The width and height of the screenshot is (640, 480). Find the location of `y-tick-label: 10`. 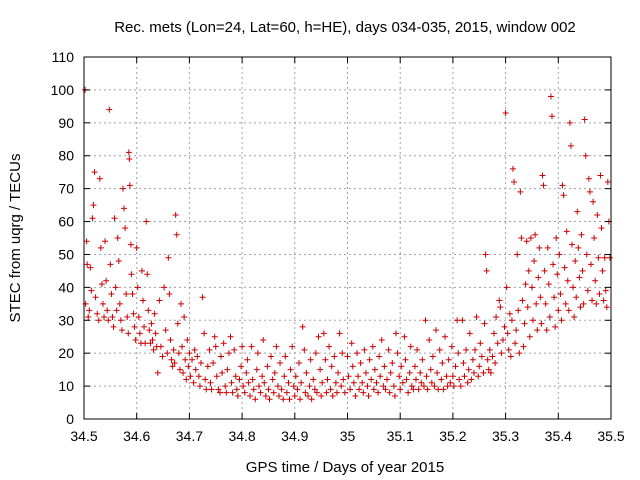

y-tick-label: 10 is located at coordinates (66, 386).